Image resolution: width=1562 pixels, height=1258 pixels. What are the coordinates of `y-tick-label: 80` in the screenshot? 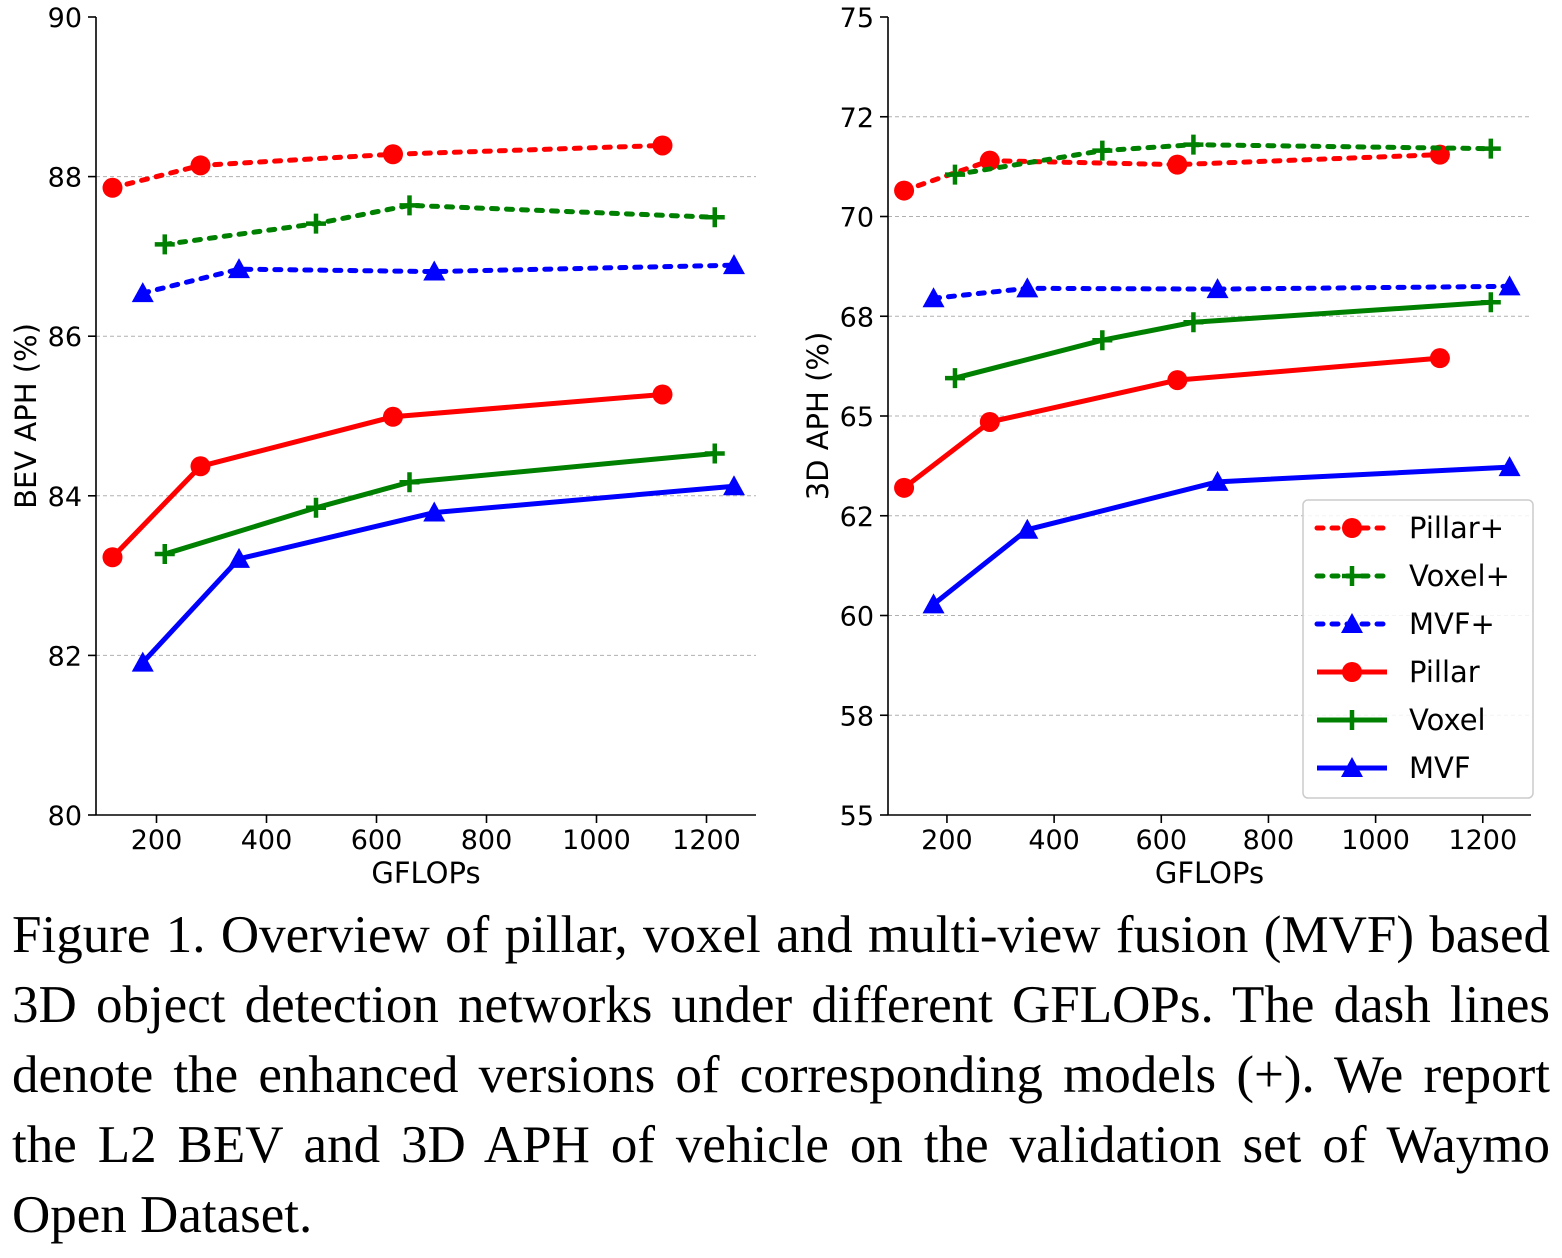 It's located at (65, 816).